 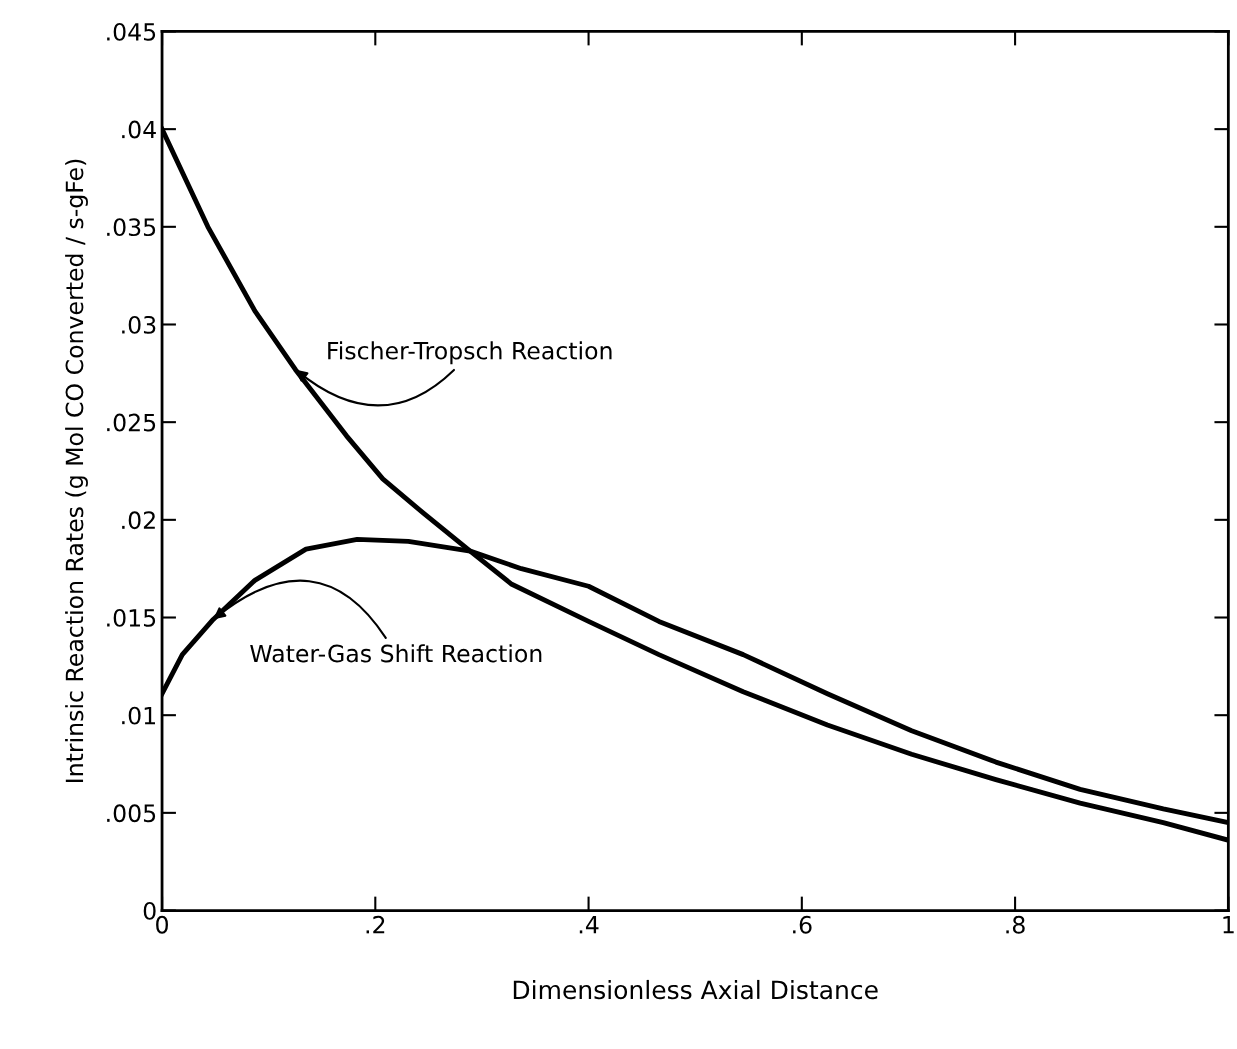 I want to click on y-tick-label: .01, so click(x=139, y=715).